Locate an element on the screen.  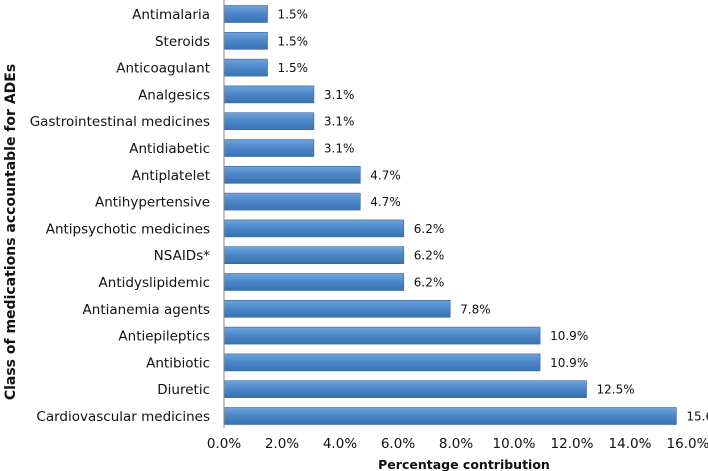
category-label: Antimalaria is located at coordinates (171, 15).